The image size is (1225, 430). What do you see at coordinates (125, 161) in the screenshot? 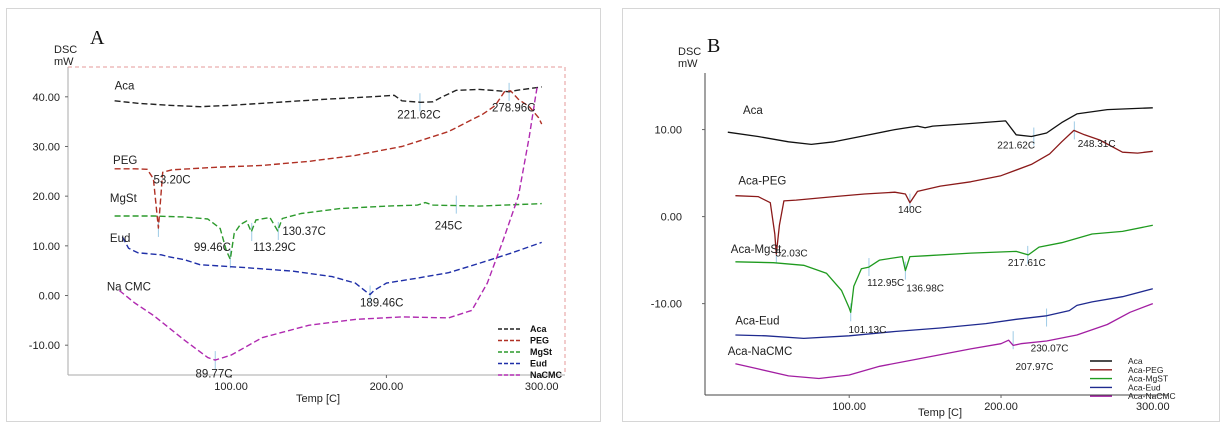
I see `panel-a-curve-label: PEG` at bounding box center [125, 161].